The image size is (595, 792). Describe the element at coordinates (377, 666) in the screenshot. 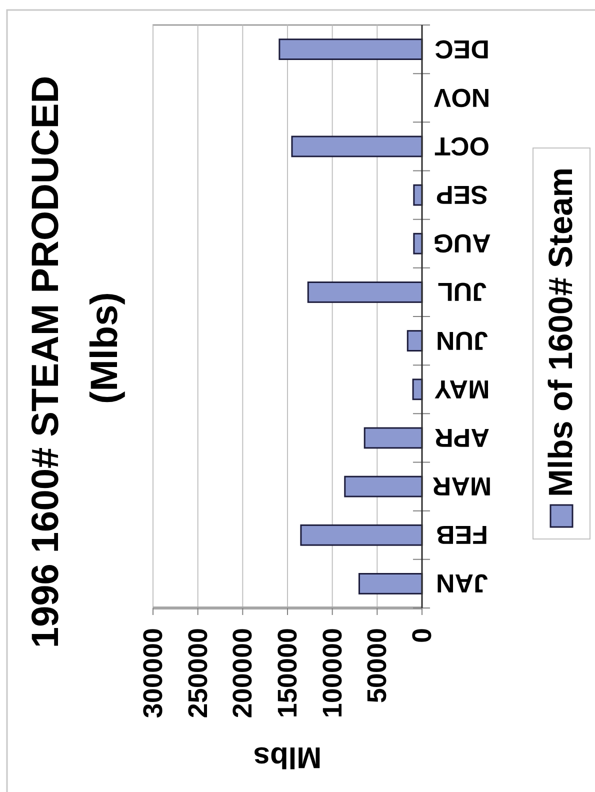

I see `x-tick-label: 50000` at that location.